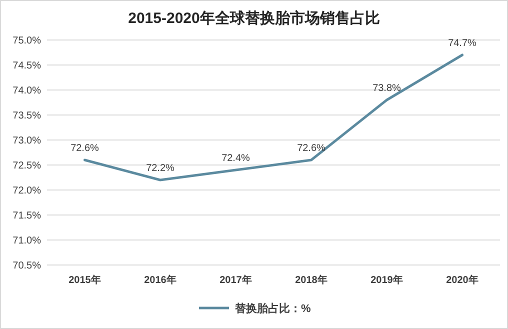 The height and width of the screenshot is (329, 508). Describe the element at coordinates (27, 41) in the screenshot. I see `y-tick-label: 75.0%` at that location.